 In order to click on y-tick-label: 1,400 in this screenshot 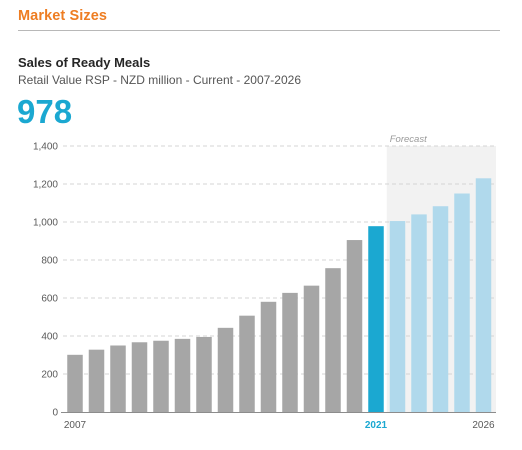, I will do `click(45, 147)`.